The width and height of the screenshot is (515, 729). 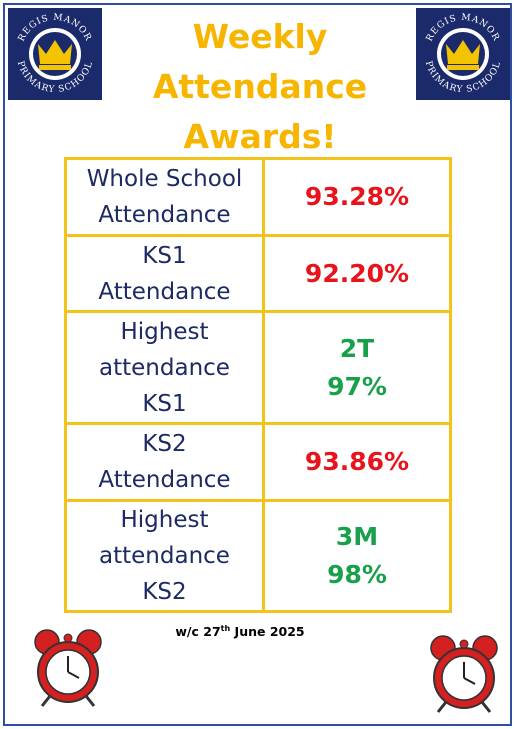 I want to click on value-line: 3M, so click(x=357, y=536).